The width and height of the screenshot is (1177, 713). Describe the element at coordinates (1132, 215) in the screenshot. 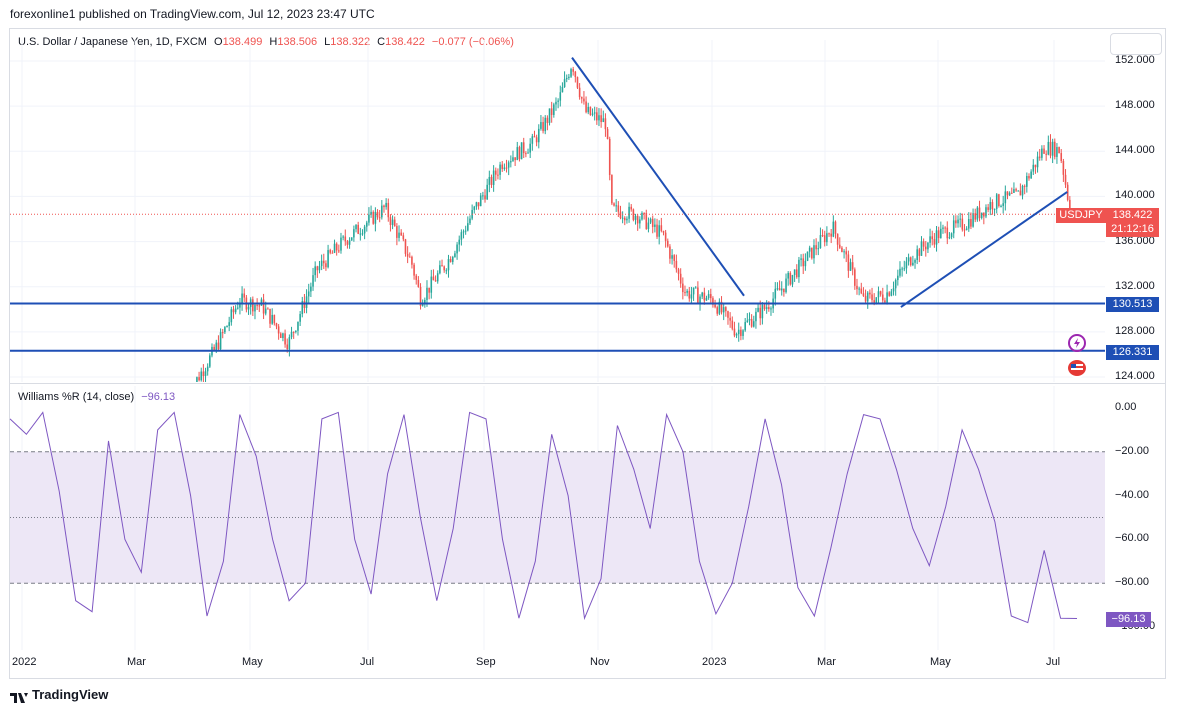

I see `last-price: 138.422` at that location.